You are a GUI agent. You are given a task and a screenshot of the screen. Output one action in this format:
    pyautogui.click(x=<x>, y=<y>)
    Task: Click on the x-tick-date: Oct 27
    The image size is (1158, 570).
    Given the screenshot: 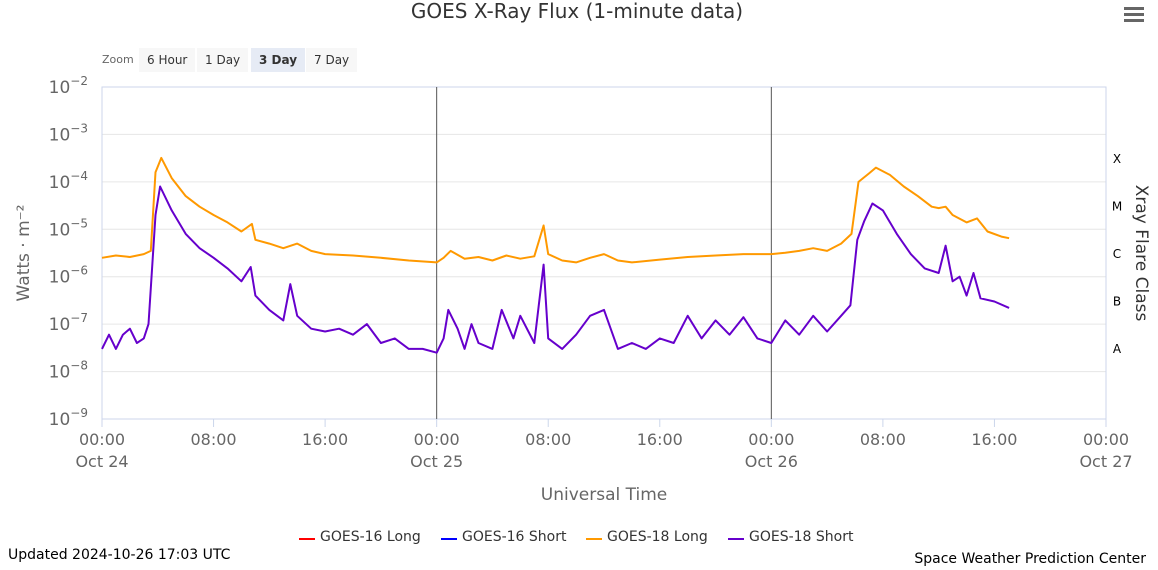 What is the action you would take?
    pyautogui.click(x=1105, y=461)
    